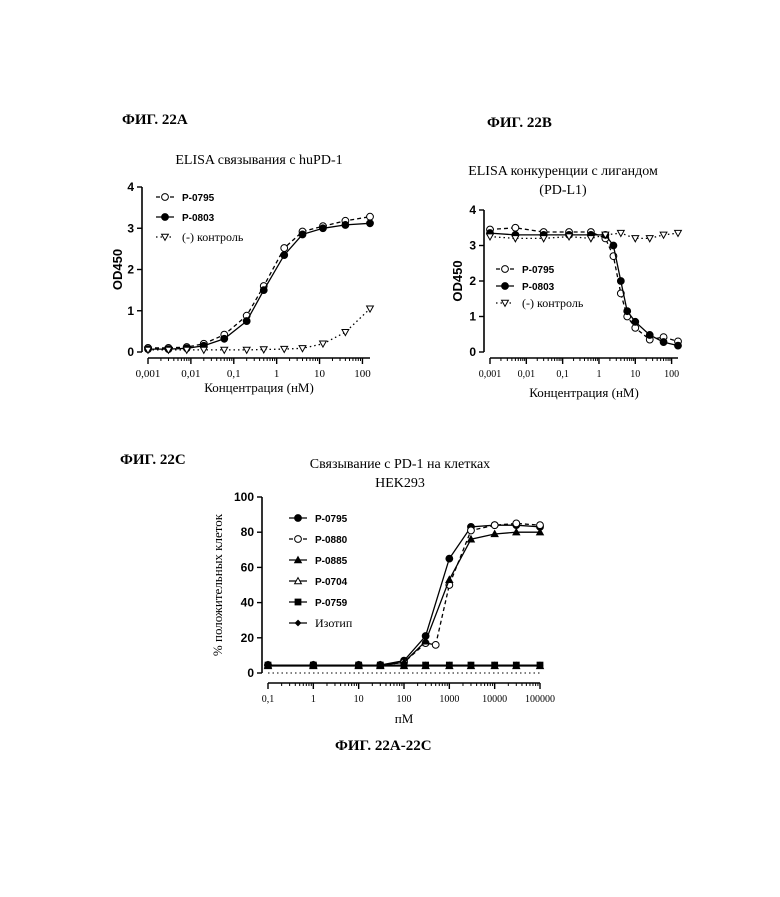 The image size is (780, 897). What do you see at coordinates (248, 567) in the screenshot?
I see `y-tick-label: 60` at bounding box center [248, 567].